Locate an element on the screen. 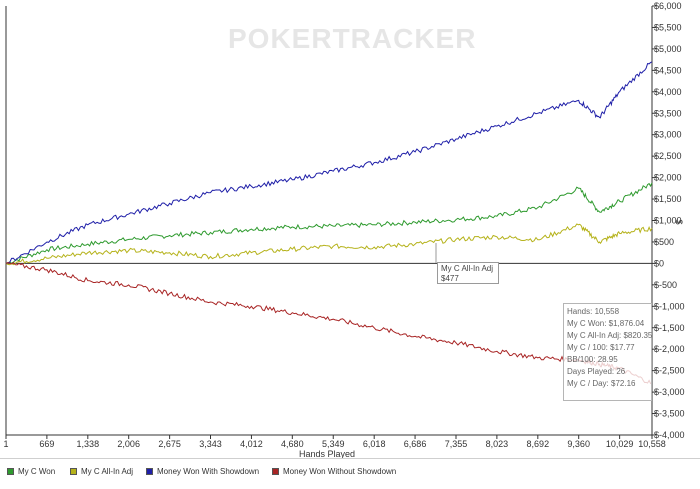 The width and height of the screenshot is (700, 489). x-tick-label: 1 is located at coordinates (5, 444).